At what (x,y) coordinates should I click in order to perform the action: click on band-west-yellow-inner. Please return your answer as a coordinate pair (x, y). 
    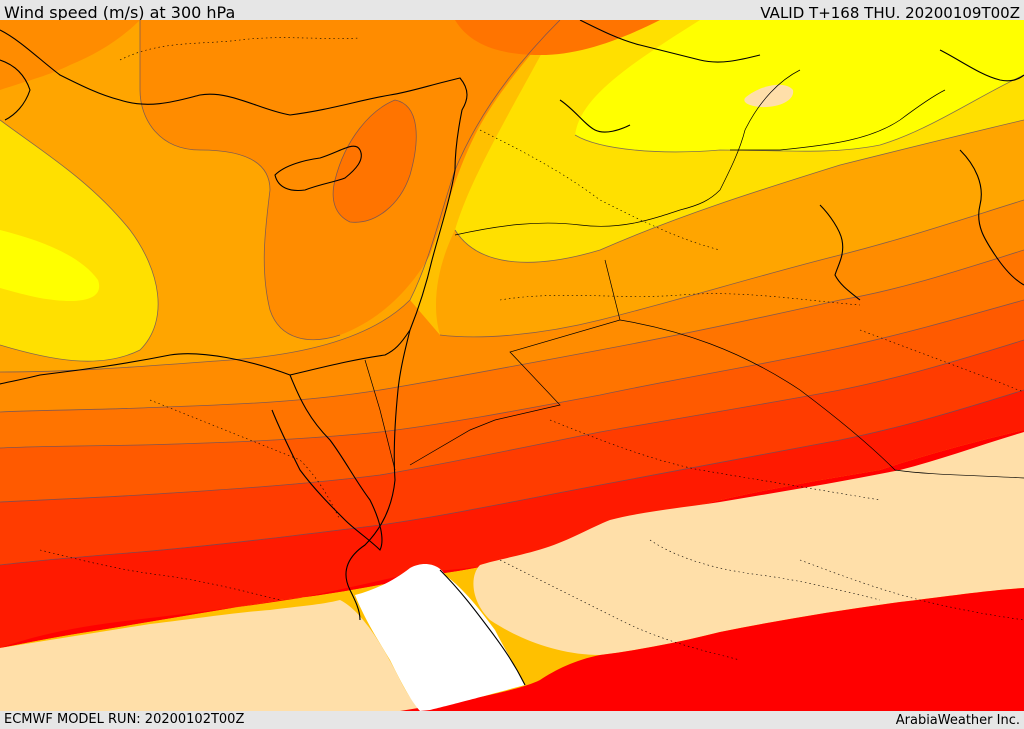
    Looking at the image, I should click on (50, 265).